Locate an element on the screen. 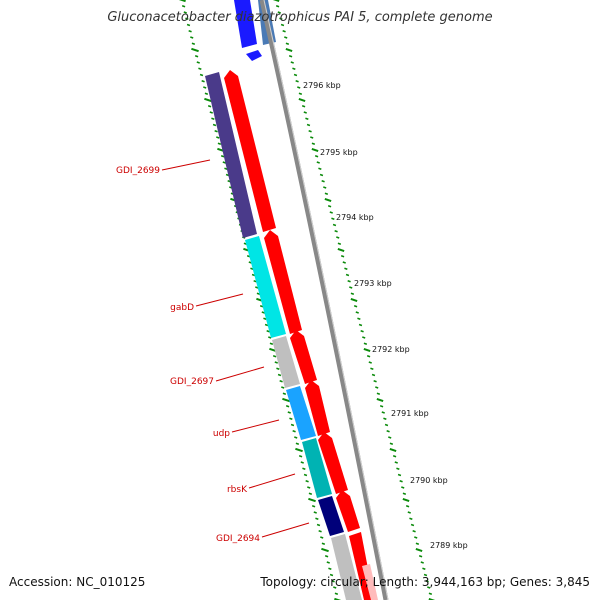 Image resolution: width=600 pixels, height=600 pixels. gene-label-rbsK: rbsK is located at coordinates (237, 490).